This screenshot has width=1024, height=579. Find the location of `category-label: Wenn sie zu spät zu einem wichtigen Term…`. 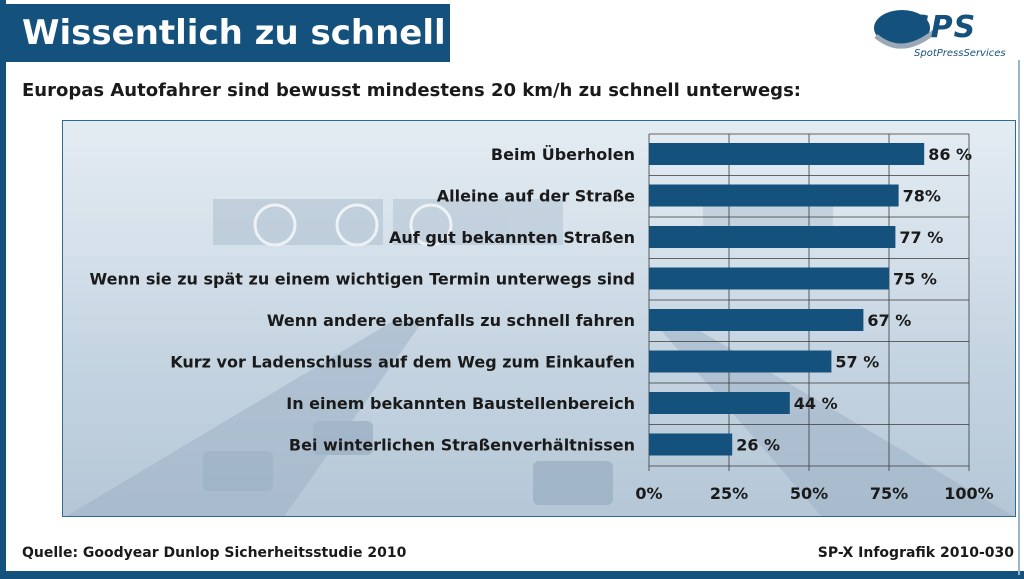

category-label: Wenn sie zu spät zu einem wichtigen Term… is located at coordinates (362, 279).